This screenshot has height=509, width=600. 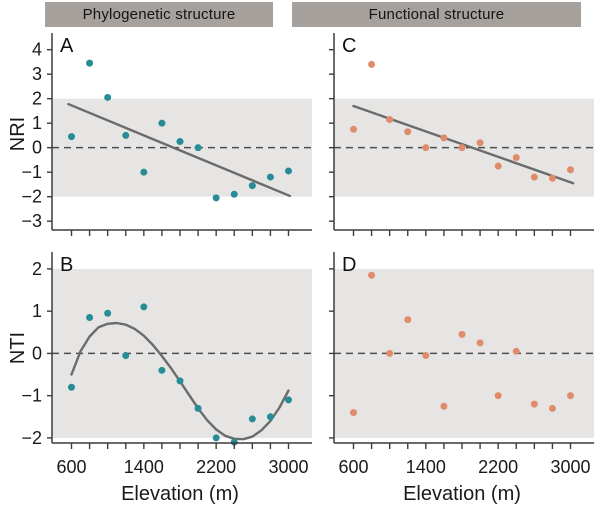 What do you see at coordinates (480, 343) in the screenshot?
I see `data-point-D-2000` at bounding box center [480, 343].